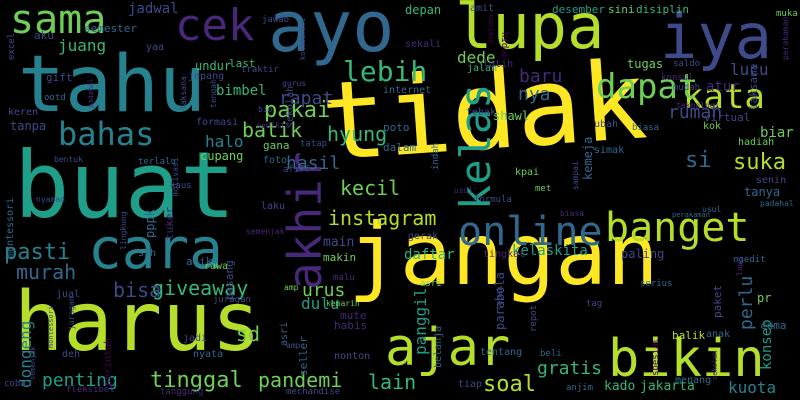  I want to click on word-ngedit: ngedit, so click(749, 260).